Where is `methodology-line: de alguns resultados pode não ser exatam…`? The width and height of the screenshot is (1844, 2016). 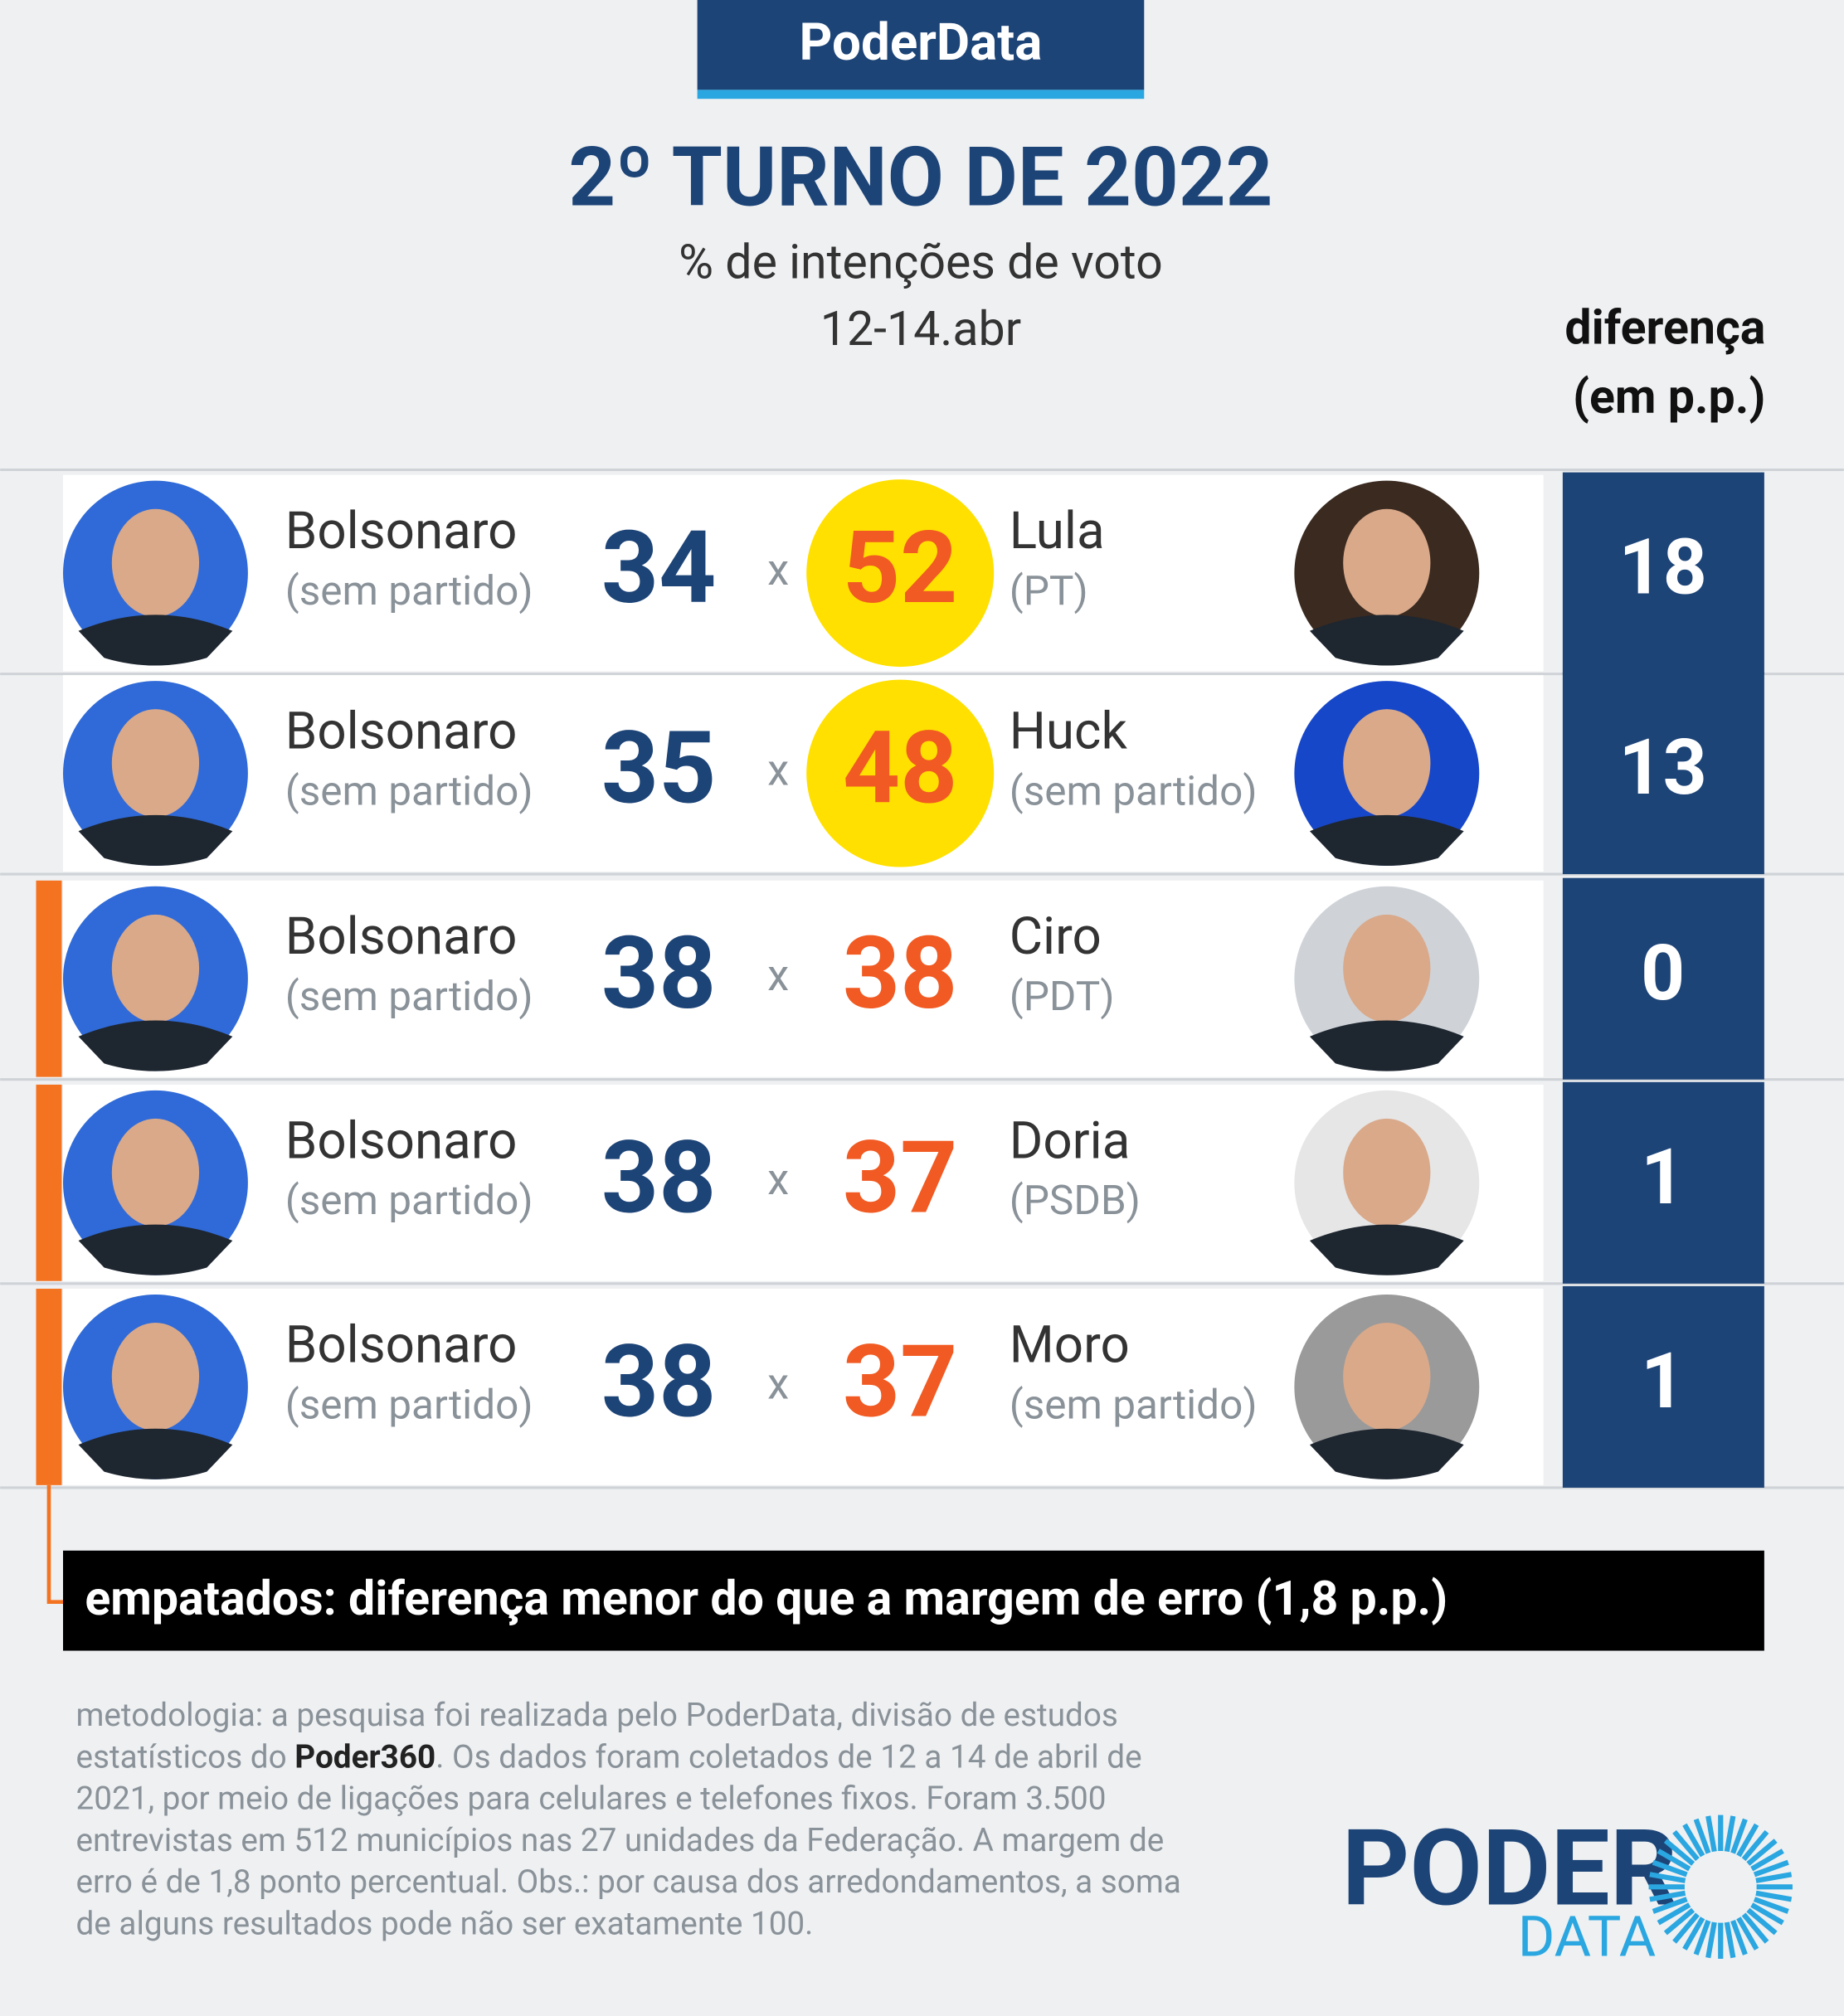 methodology-line: de alguns resultados pode não ser exatam… is located at coordinates (444, 1924).